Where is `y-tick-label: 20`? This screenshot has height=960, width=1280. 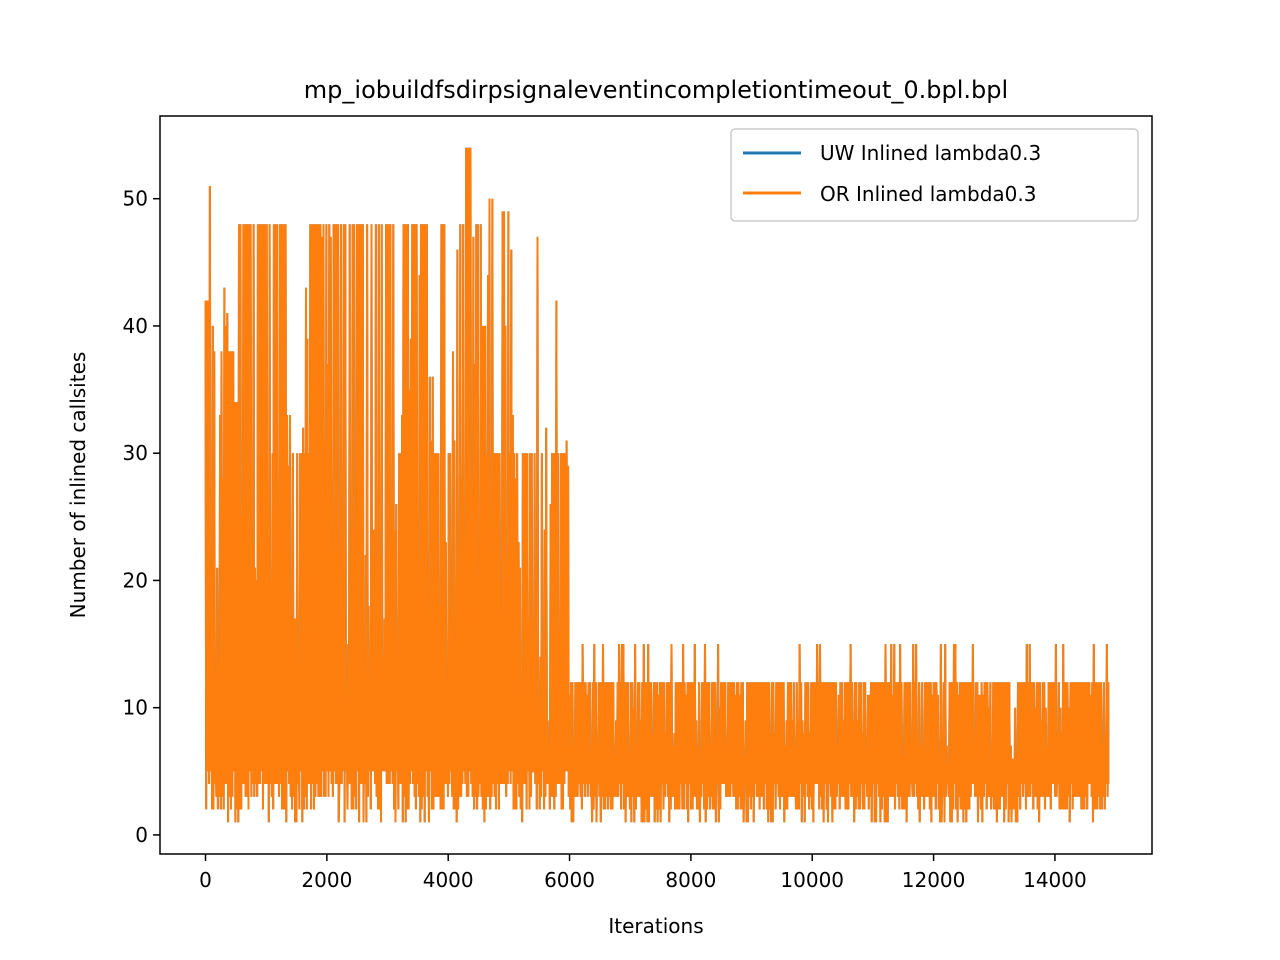 y-tick-label: 20 is located at coordinates (135, 580).